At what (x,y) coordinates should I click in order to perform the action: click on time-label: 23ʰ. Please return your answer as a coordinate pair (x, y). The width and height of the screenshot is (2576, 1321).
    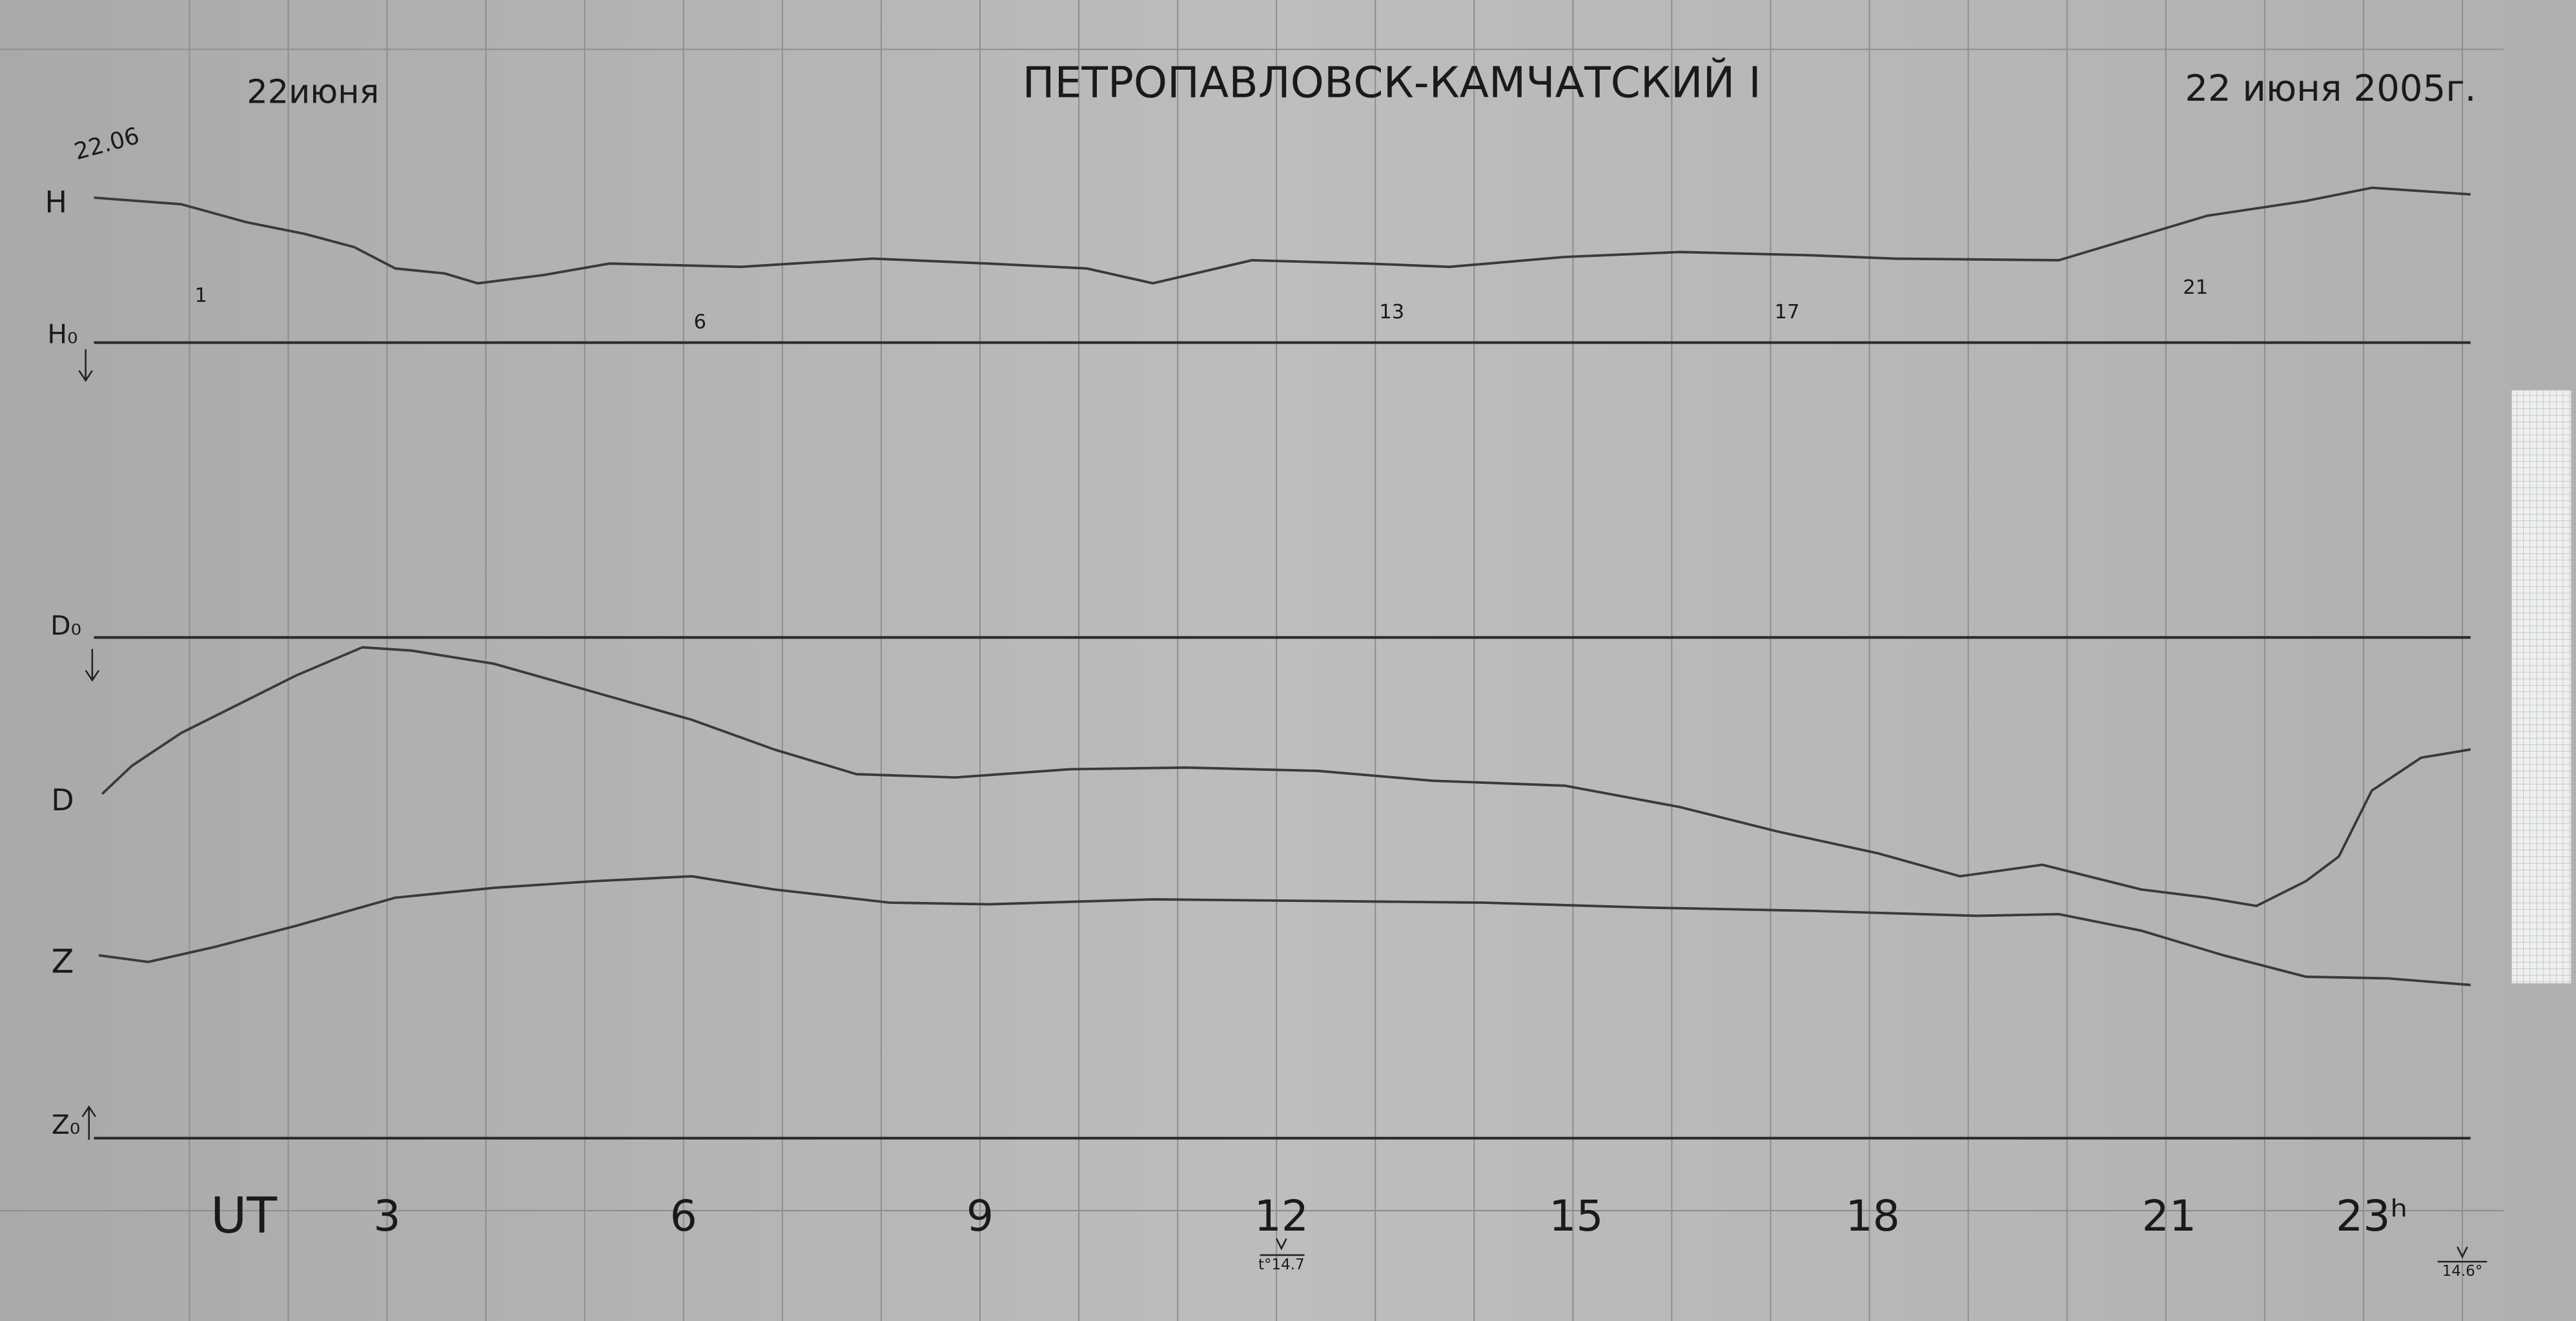
    Looking at the image, I should click on (2372, 1216).